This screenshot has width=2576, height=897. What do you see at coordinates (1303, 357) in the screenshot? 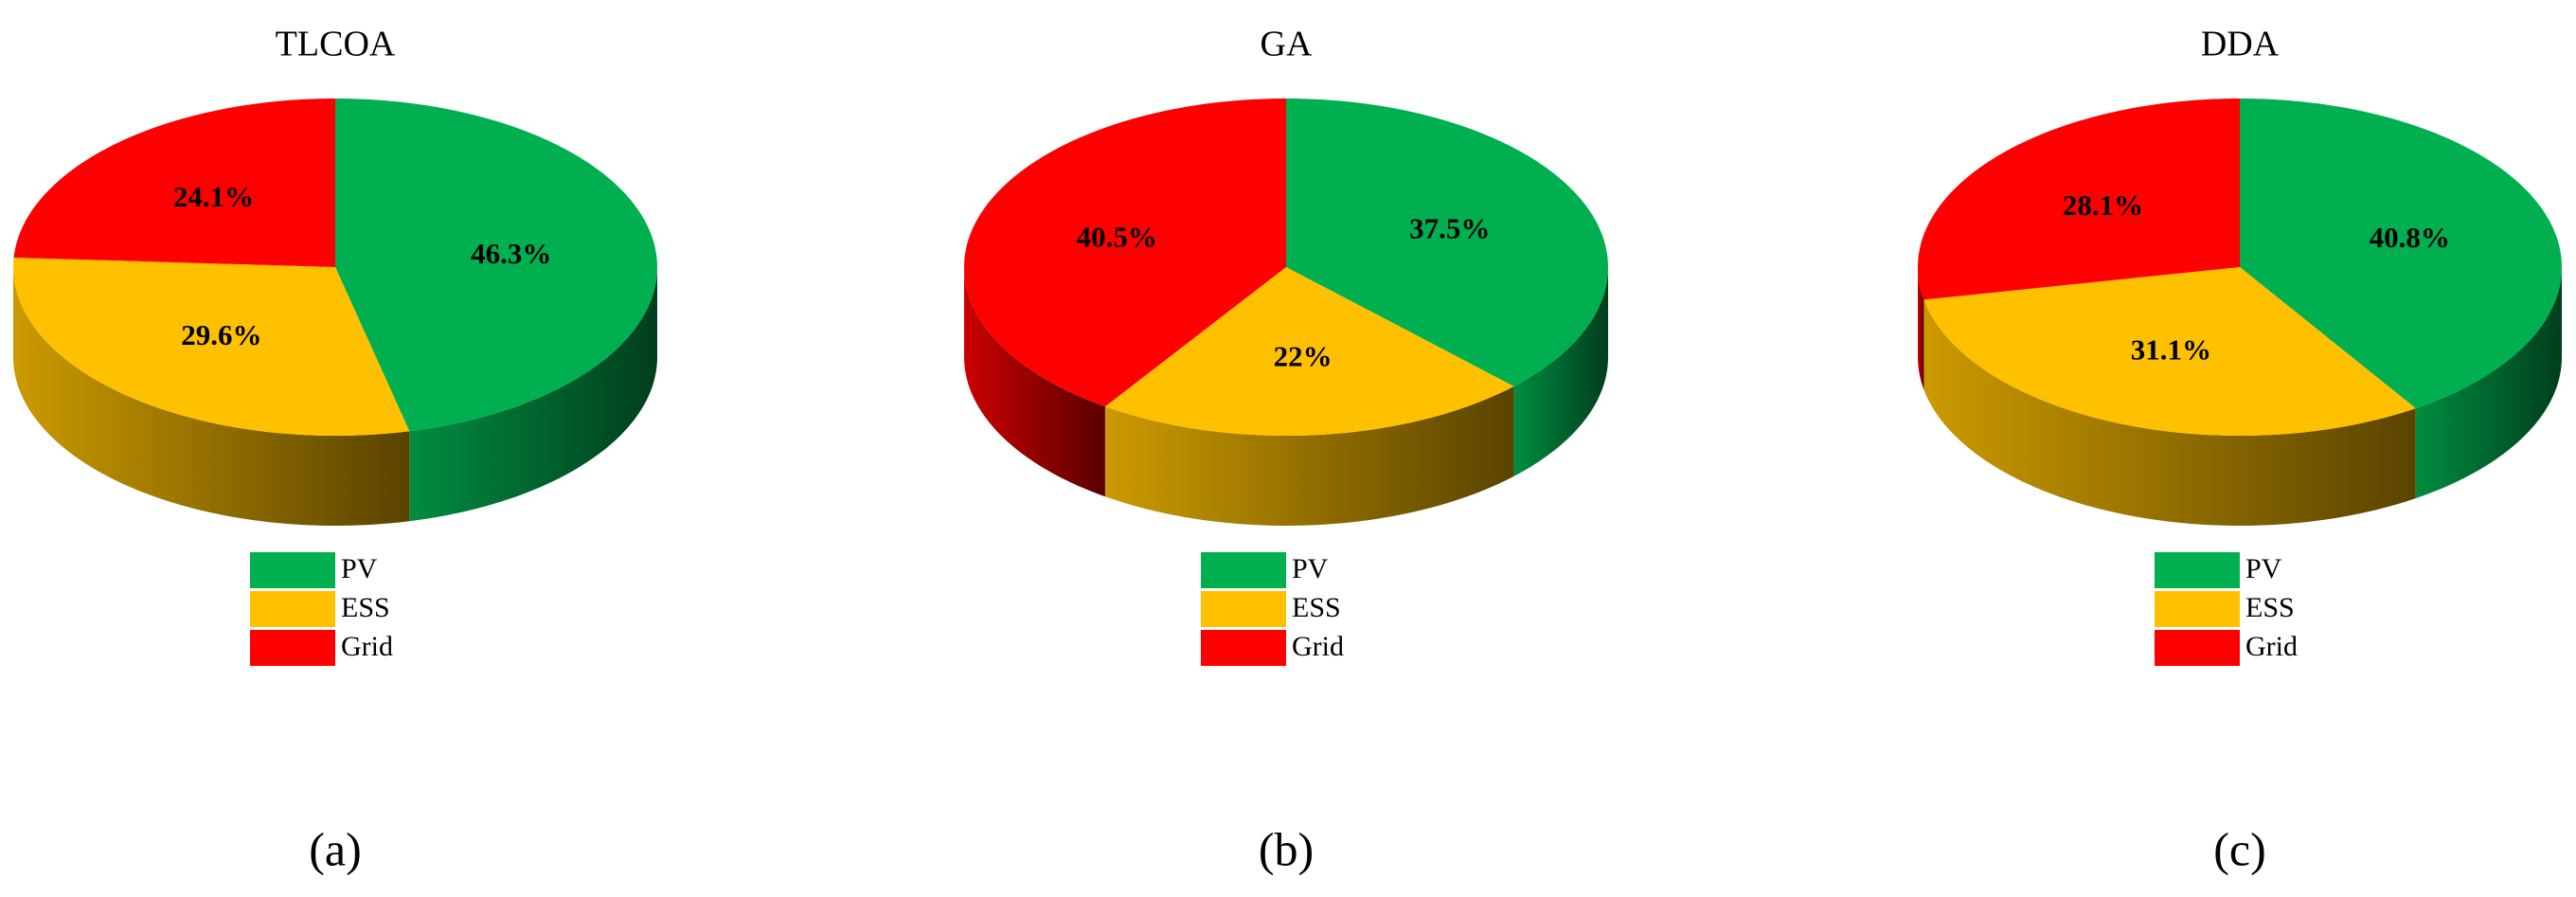
I see `value-label: 22%` at bounding box center [1303, 357].